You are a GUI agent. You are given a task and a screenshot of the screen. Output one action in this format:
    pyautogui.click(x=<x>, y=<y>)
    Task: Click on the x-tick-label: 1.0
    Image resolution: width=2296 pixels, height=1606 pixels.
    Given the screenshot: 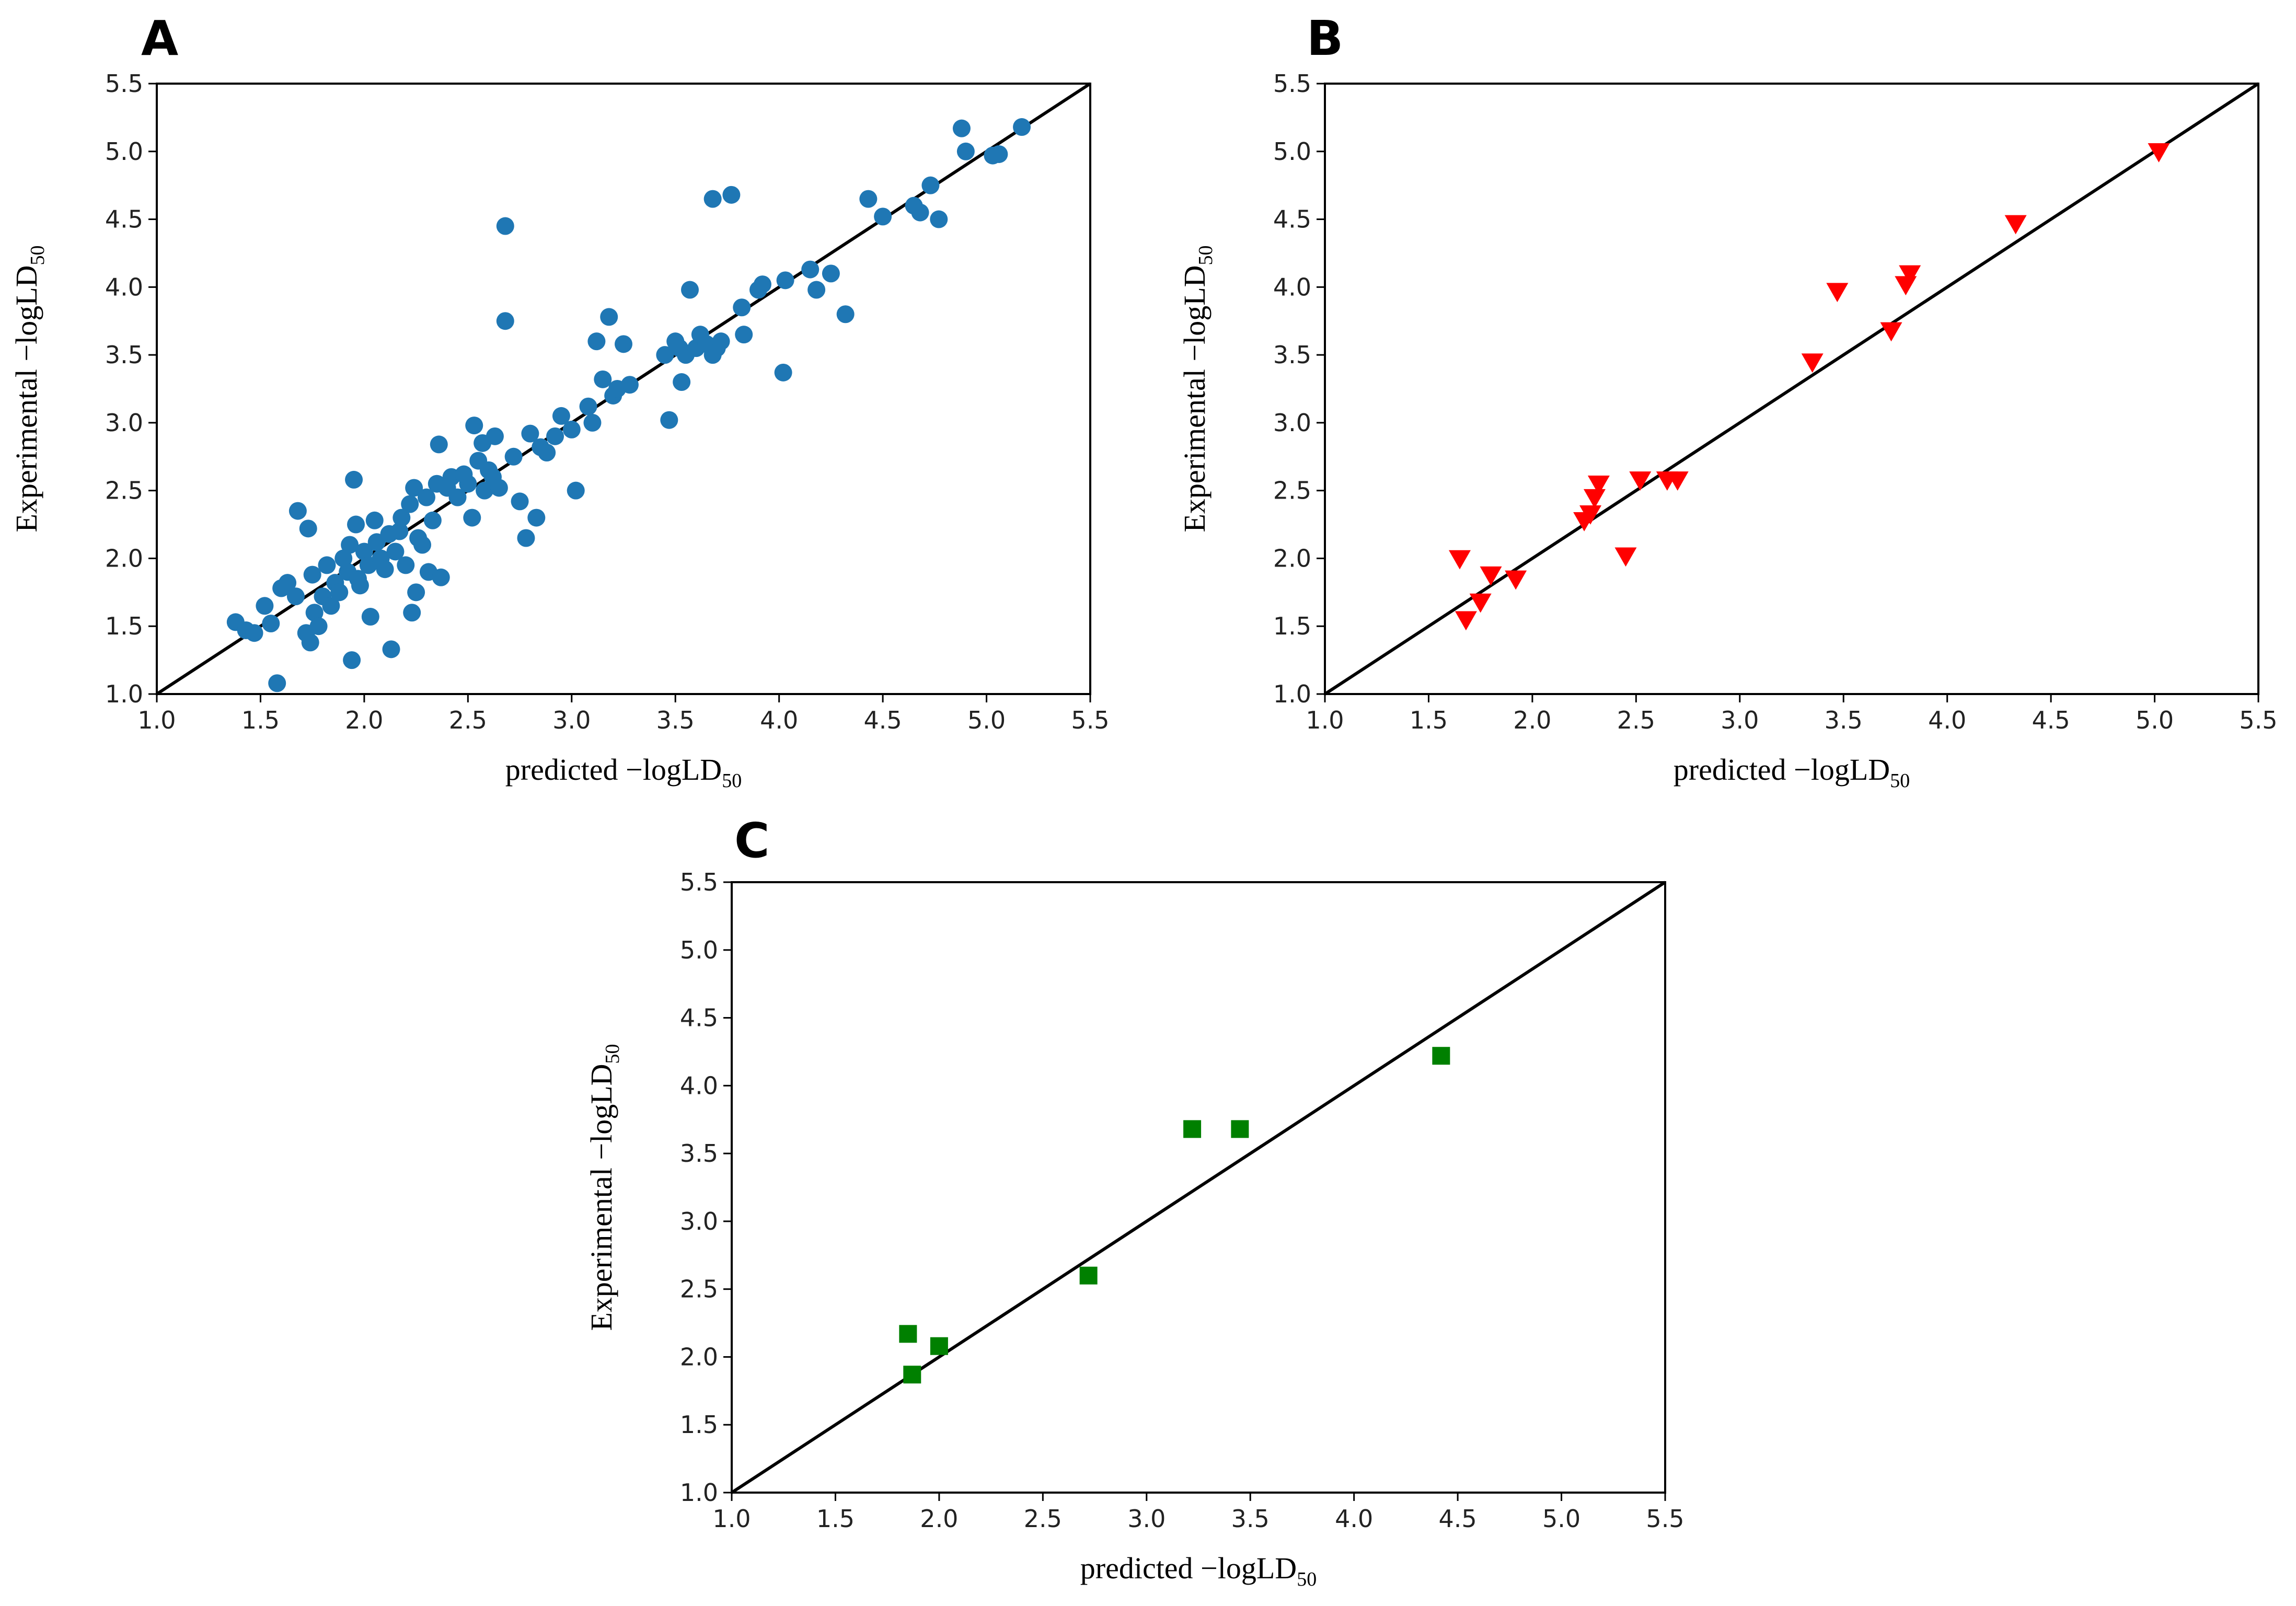 What is the action you would take?
    pyautogui.click(x=1325, y=720)
    